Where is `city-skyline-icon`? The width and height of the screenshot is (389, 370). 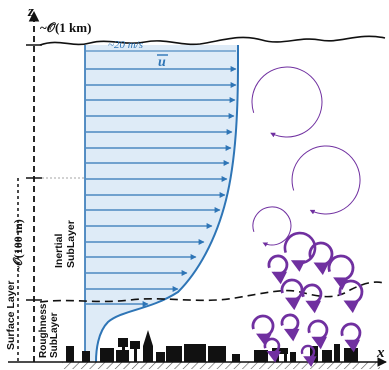
city-skyline-icon is located at coordinates (212, 346).